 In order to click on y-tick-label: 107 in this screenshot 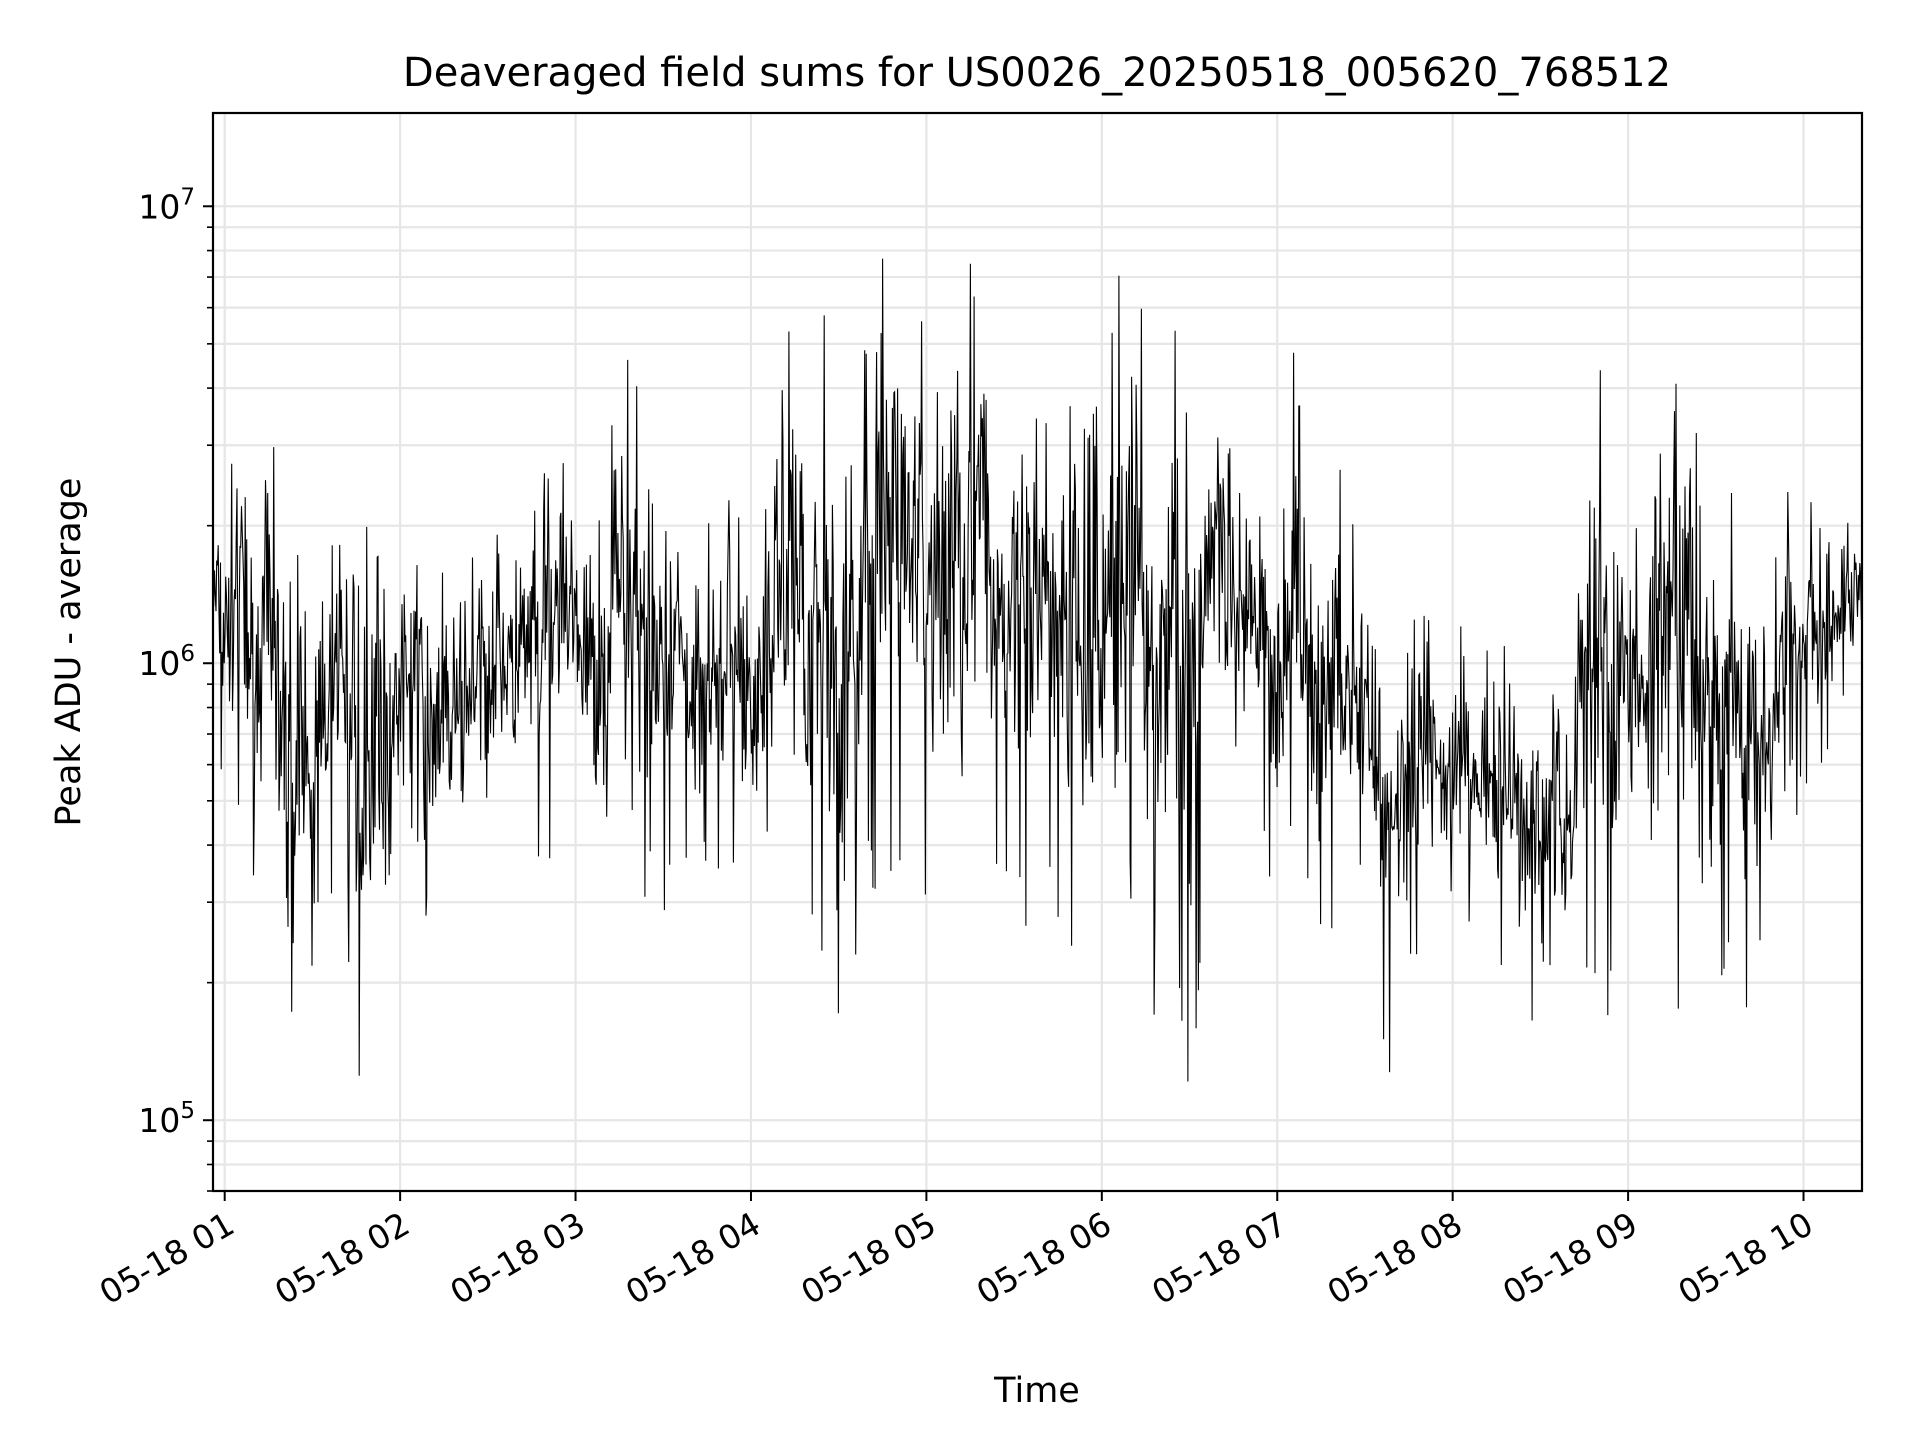, I will do `click(166, 205)`.